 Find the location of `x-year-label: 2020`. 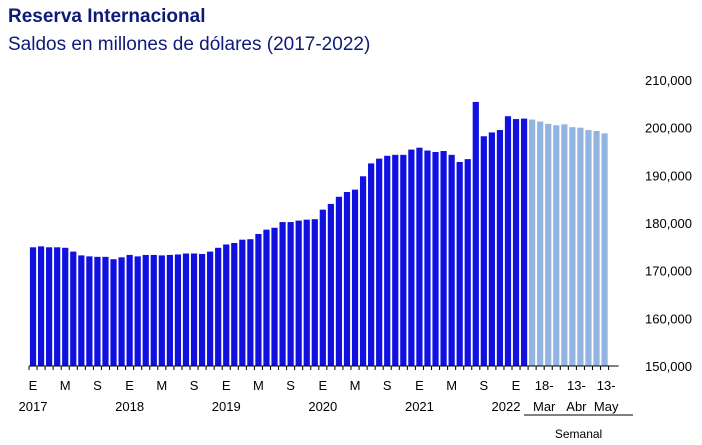

x-year-label: 2020 is located at coordinates (322, 406).